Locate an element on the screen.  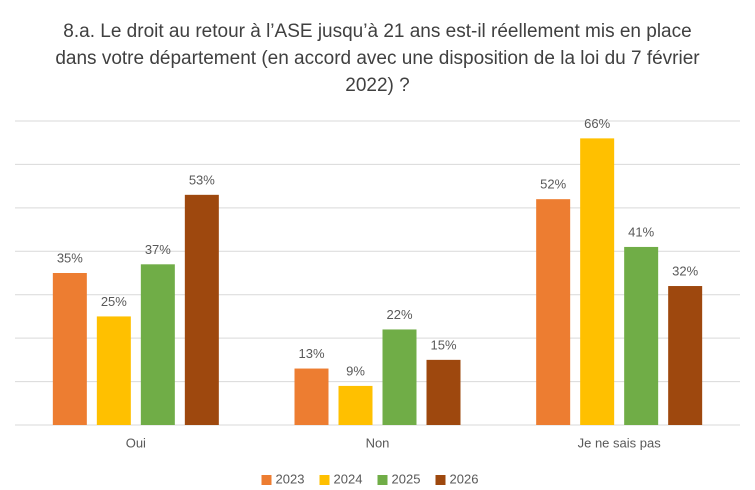
x-tick-label: Non is located at coordinates (378, 442).